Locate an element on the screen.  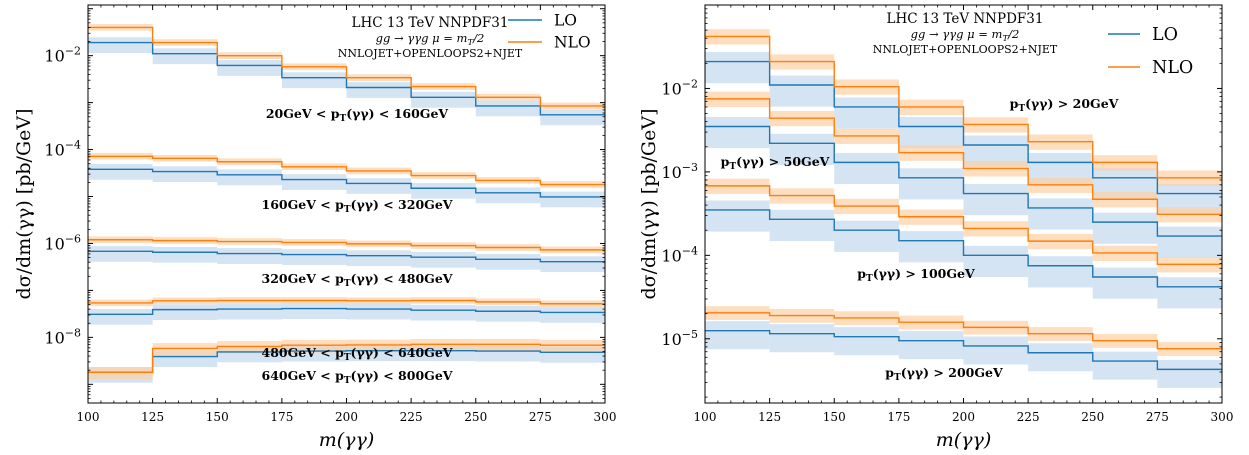
band-nlo-g4-bin2 is located at coordinates (249, 347).